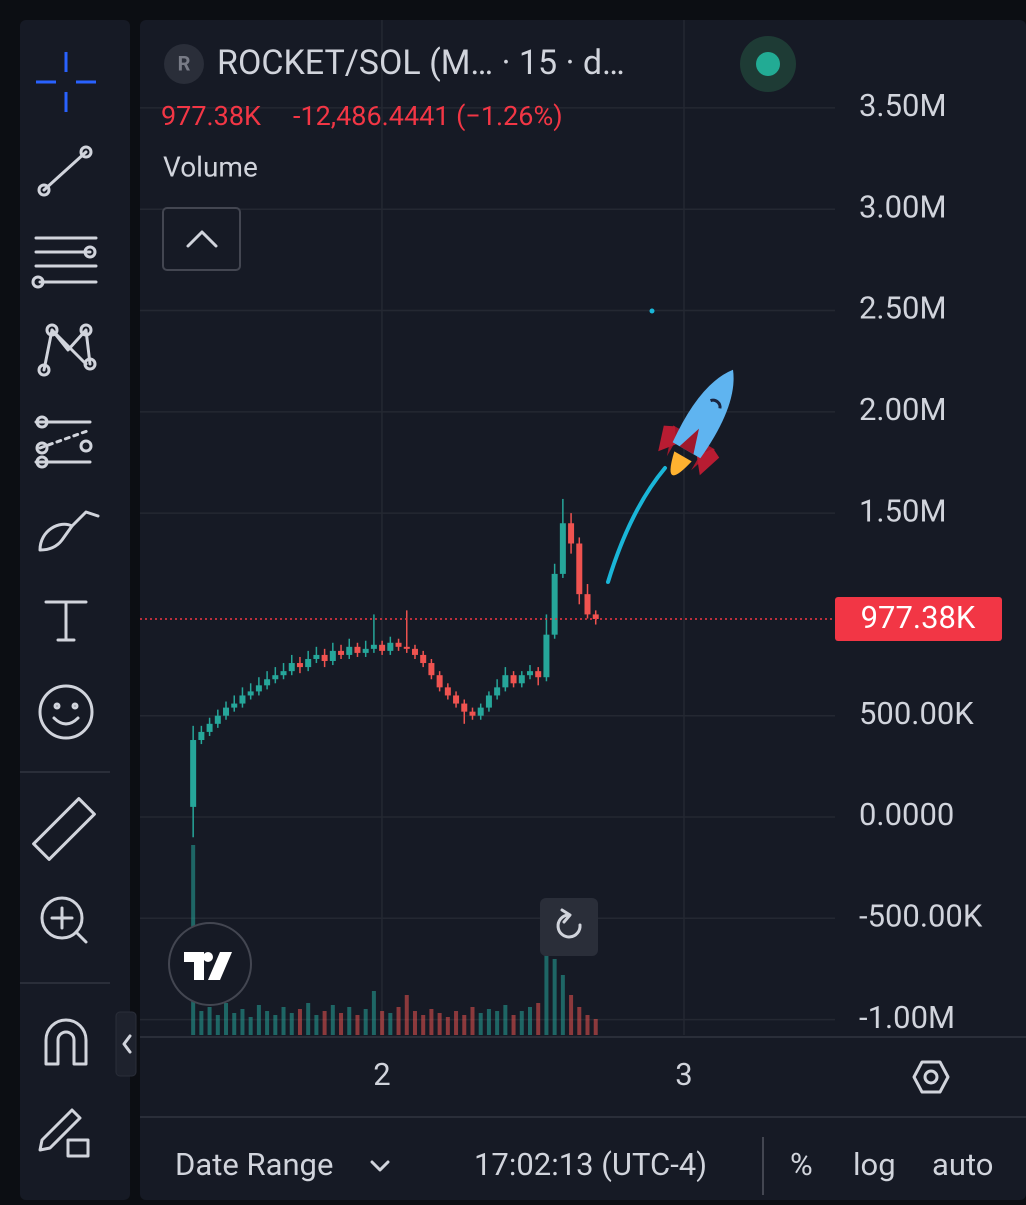 Image resolution: width=1026 pixels, height=1205 pixels. What do you see at coordinates (210, 964) in the screenshot?
I see `tv-logo` at bounding box center [210, 964].